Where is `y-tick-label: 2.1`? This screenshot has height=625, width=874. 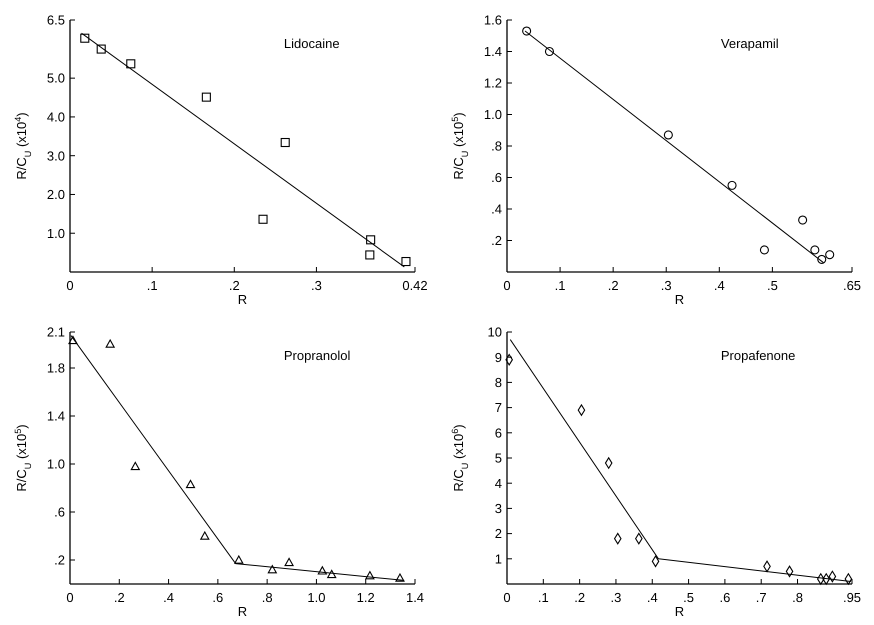 y-tick-label: 2.1 is located at coordinates (55, 332).